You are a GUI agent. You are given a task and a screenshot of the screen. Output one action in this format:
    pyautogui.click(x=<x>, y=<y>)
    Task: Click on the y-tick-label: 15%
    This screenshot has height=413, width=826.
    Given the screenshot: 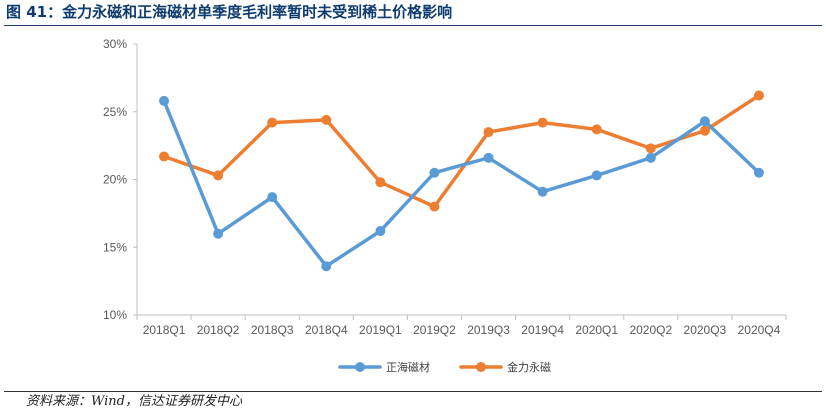 What is the action you would take?
    pyautogui.click(x=115, y=247)
    